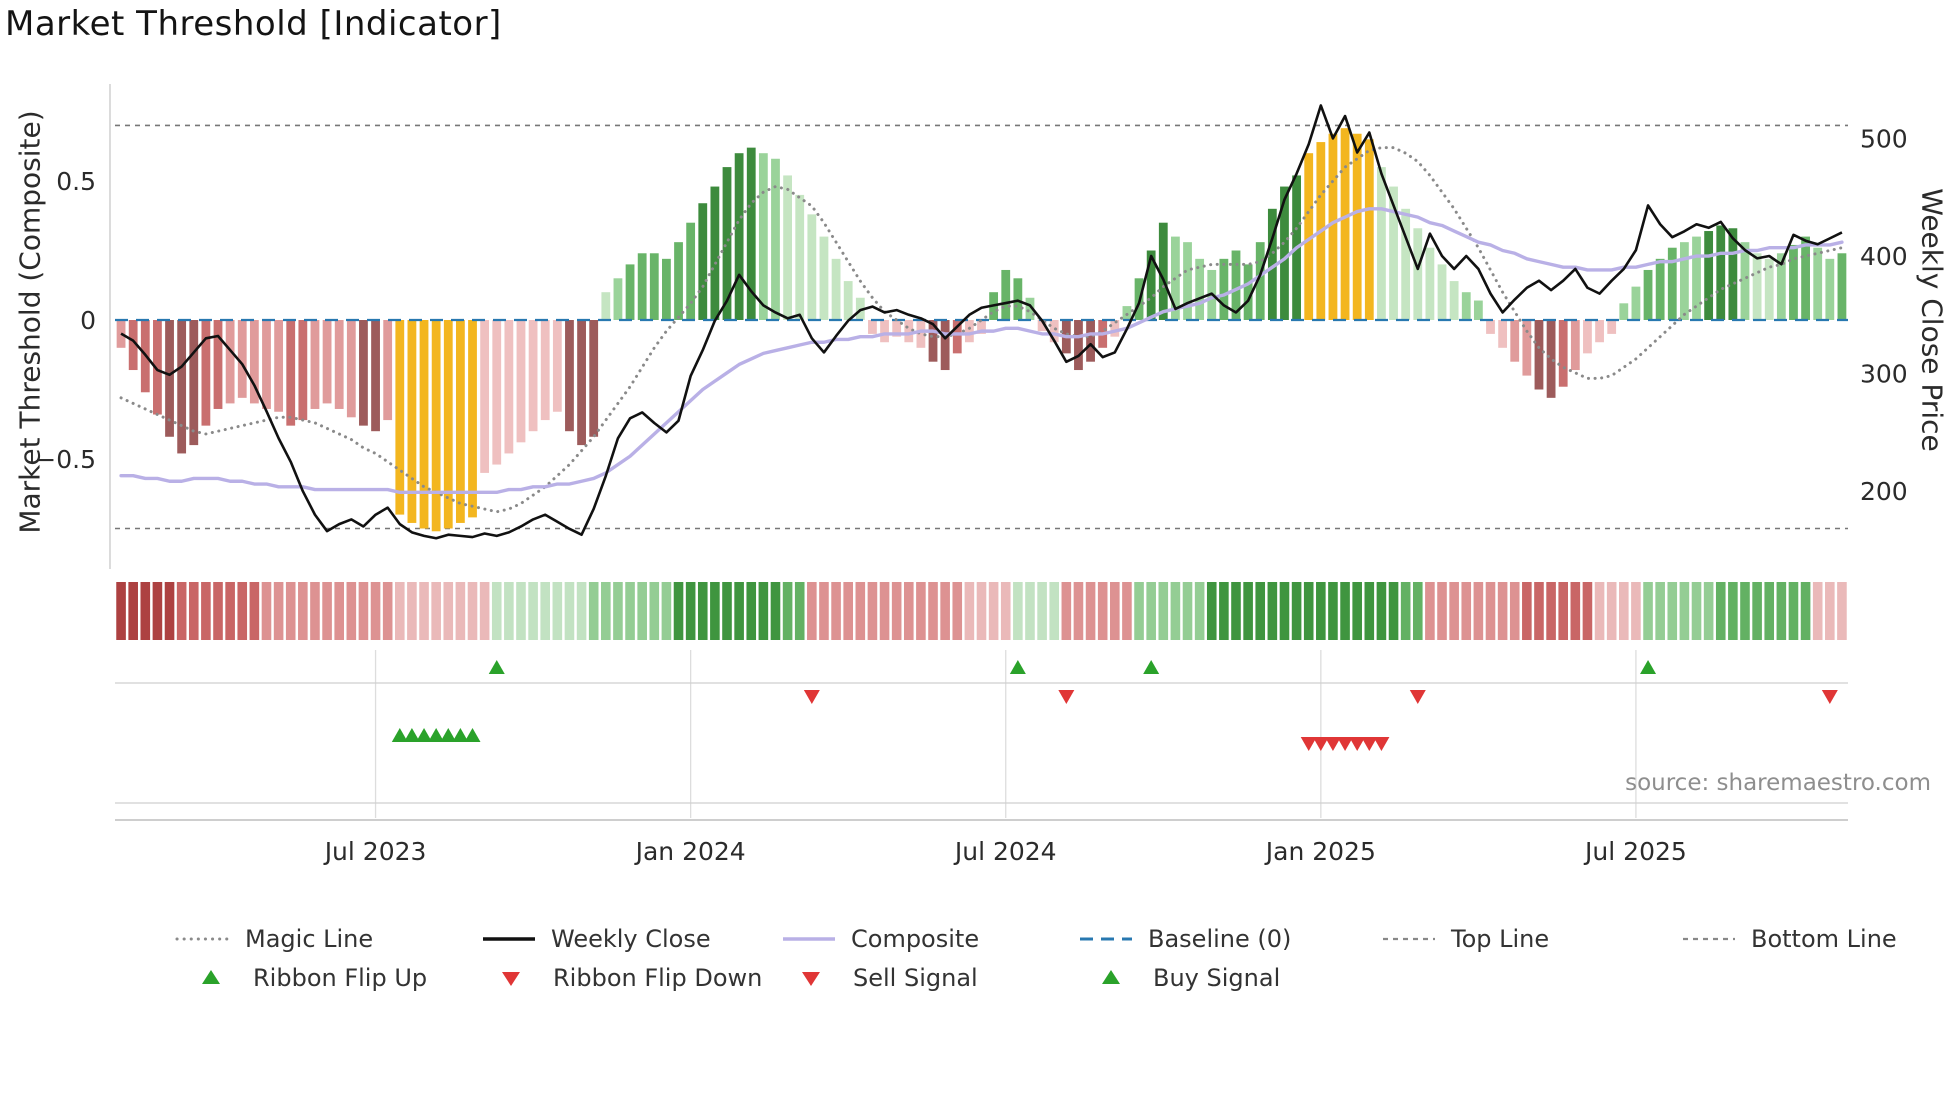 This screenshot has width=1960, height=1102. I want to click on legend-label-ribbon-flip-down: Ribbon Flip Down, so click(658, 978).